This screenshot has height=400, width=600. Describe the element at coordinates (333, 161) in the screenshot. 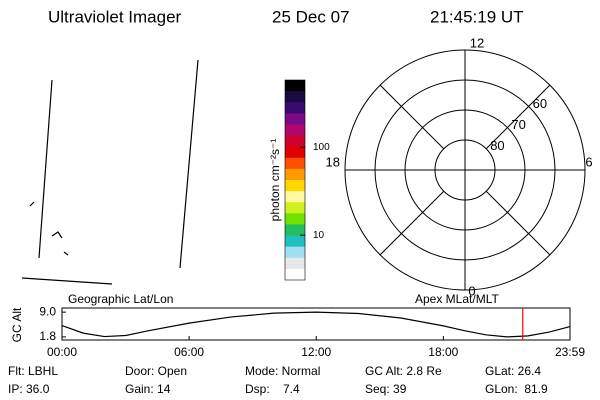

I see `mlt-label: 18` at that location.